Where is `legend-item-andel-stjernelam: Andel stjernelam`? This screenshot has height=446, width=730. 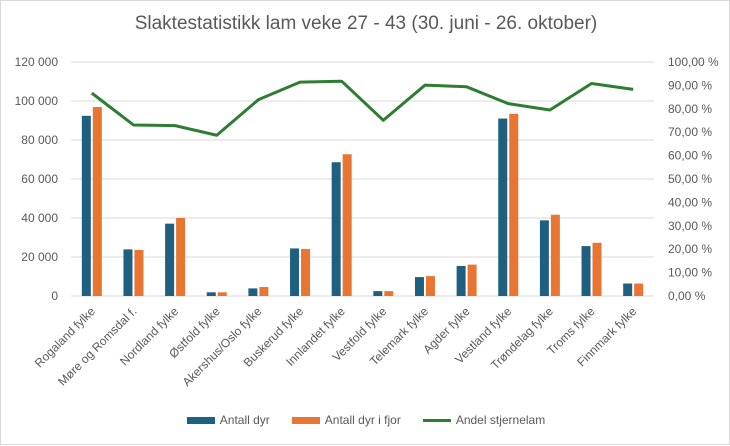 legend-item-andel-stjernelam: Andel stjernelam is located at coordinates (484, 420).